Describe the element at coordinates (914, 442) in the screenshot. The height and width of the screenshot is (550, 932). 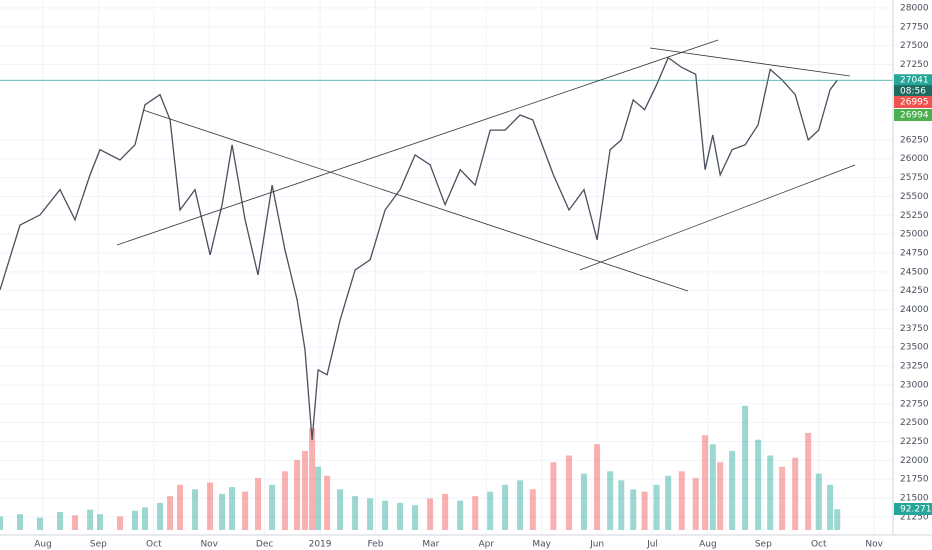
I see `y-tick-label: 22250` at that location.